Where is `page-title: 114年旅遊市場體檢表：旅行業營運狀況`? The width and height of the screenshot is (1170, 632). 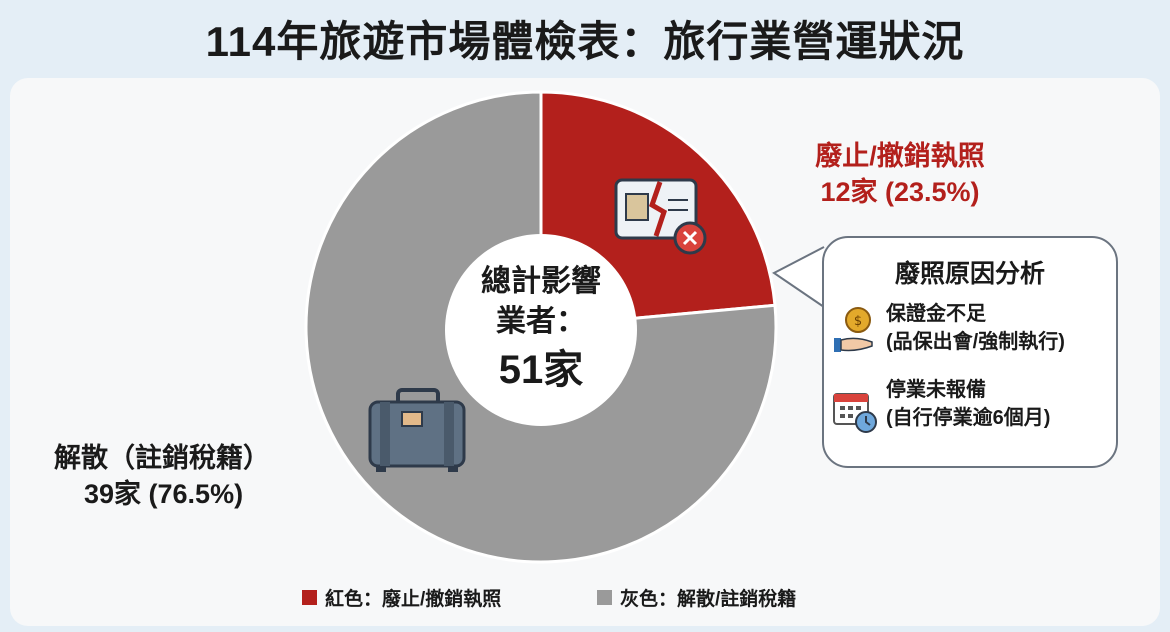 page-title: 114年旅遊市場體檢表：旅行業營運狀況 is located at coordinates (585, 41).